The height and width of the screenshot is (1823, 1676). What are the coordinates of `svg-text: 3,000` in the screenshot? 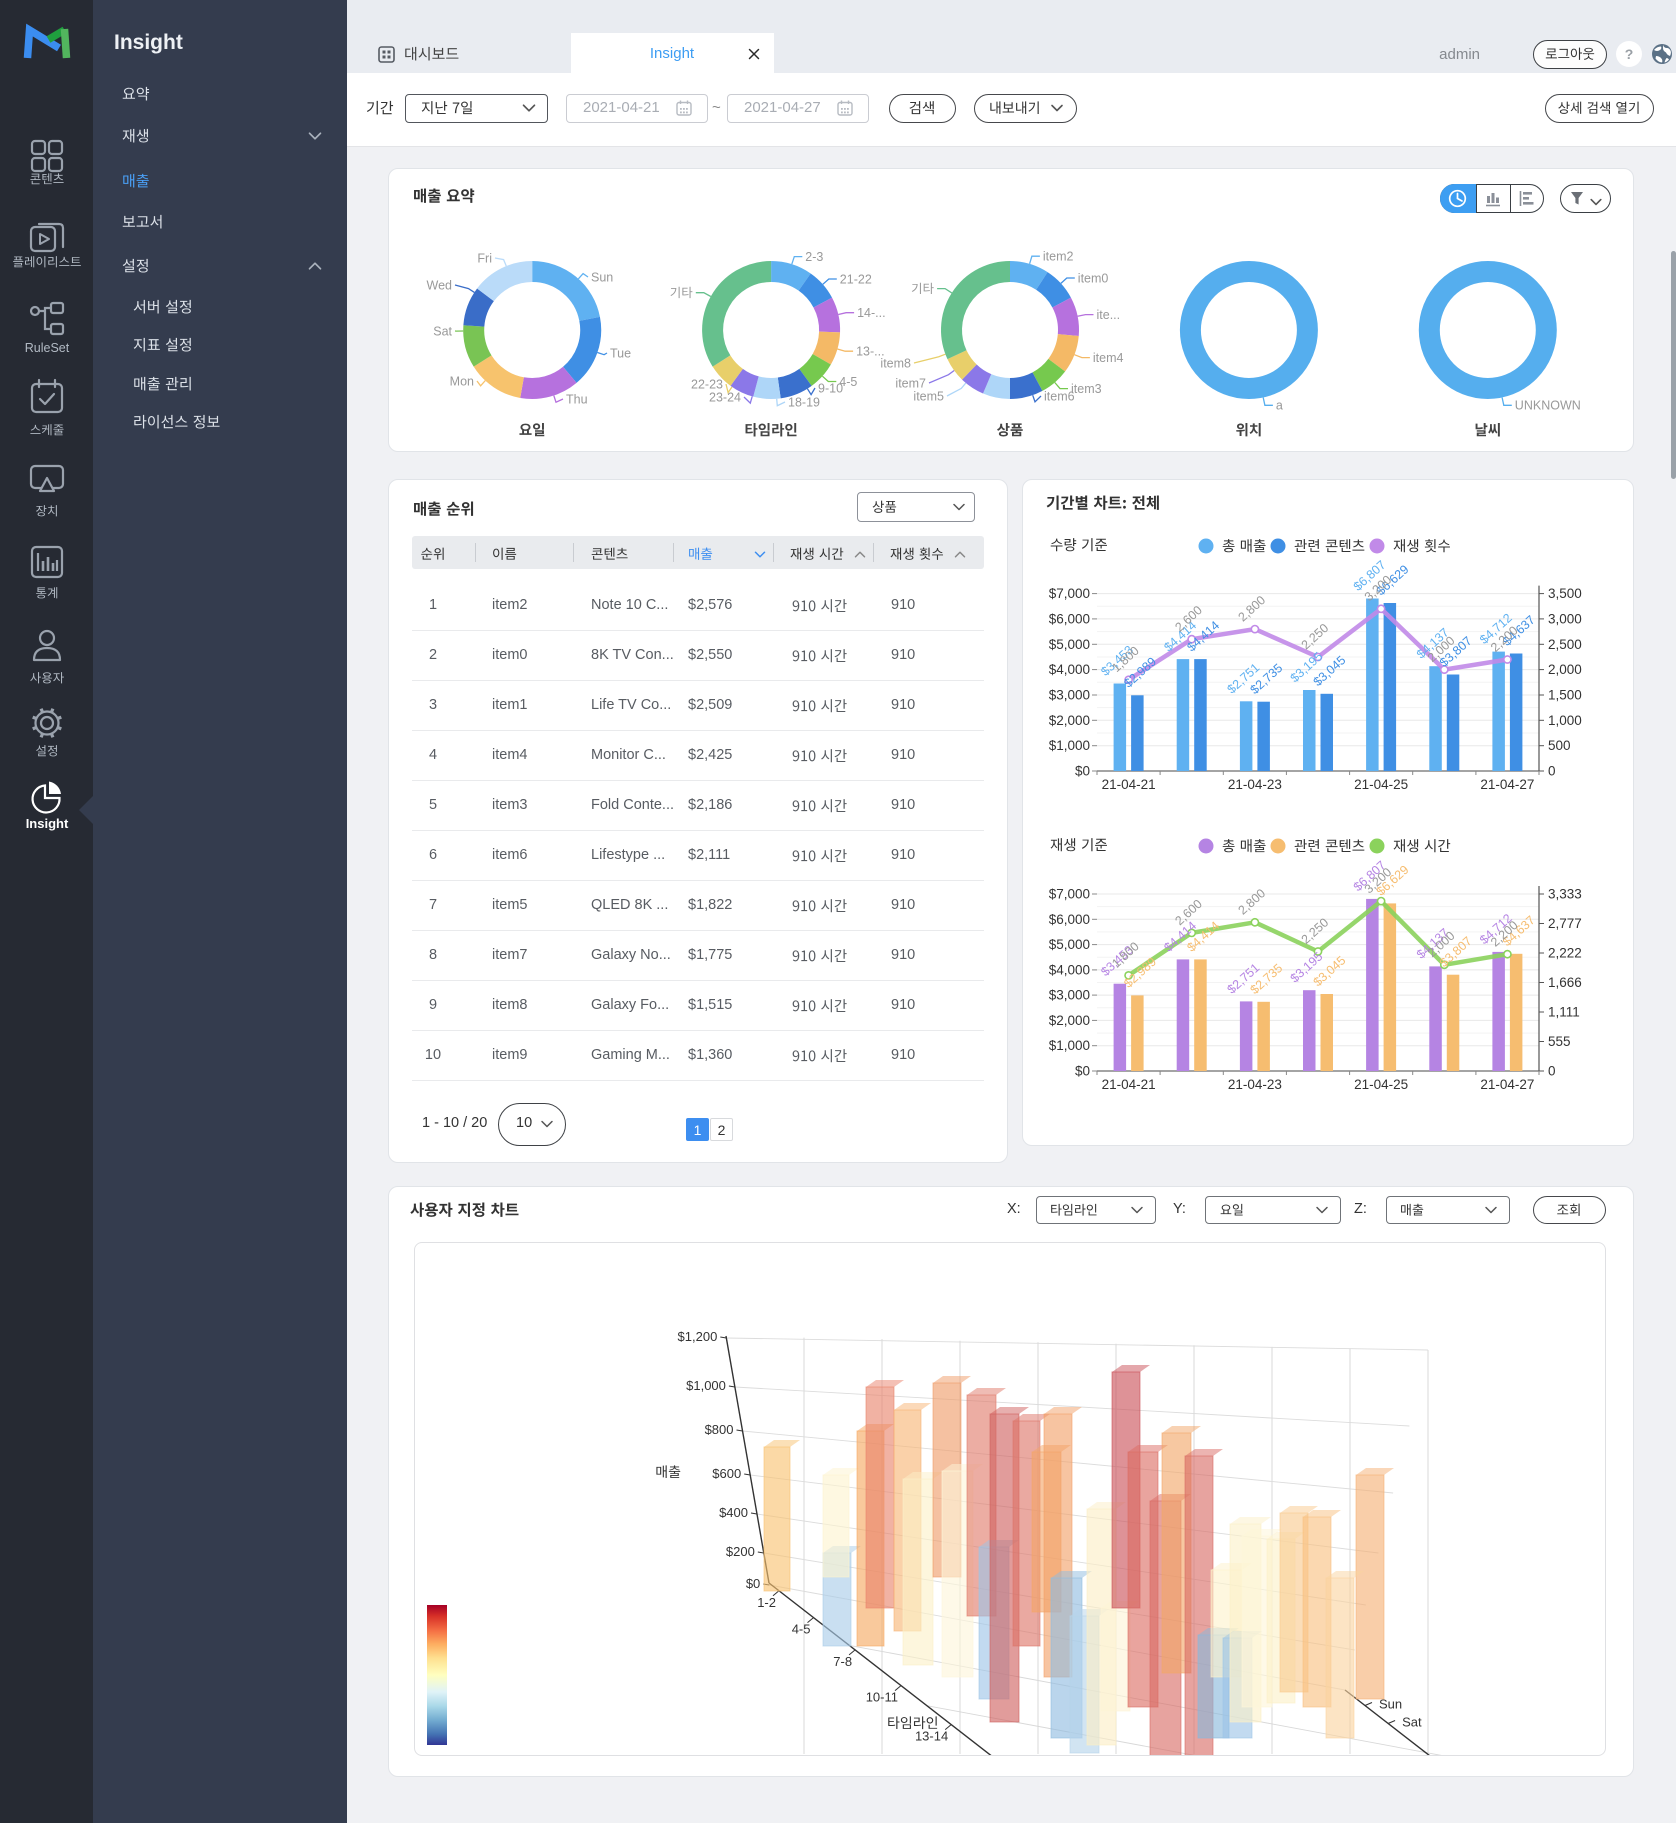 It's located at (1565, 618).